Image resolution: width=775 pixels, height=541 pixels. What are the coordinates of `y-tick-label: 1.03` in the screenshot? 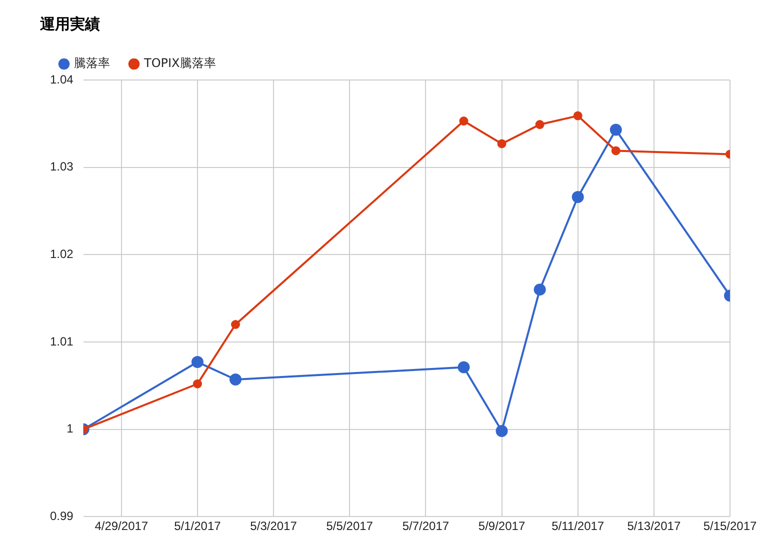 It's located at (62, 167).